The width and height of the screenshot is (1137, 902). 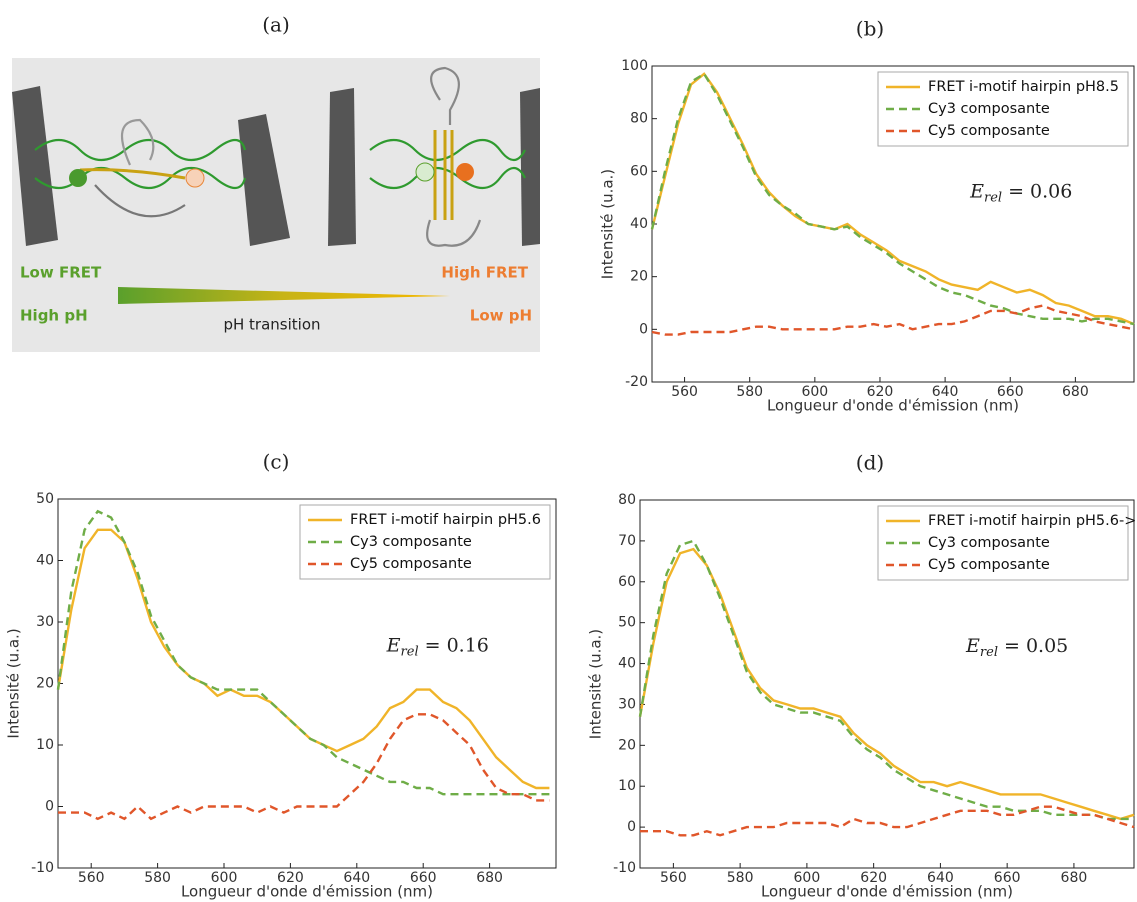 What do you see at coordinates (445, 520) in the screenshot?
I see `legend-label: FRET i-motif hairpin pH5.6` at bounding box center [445, 520].